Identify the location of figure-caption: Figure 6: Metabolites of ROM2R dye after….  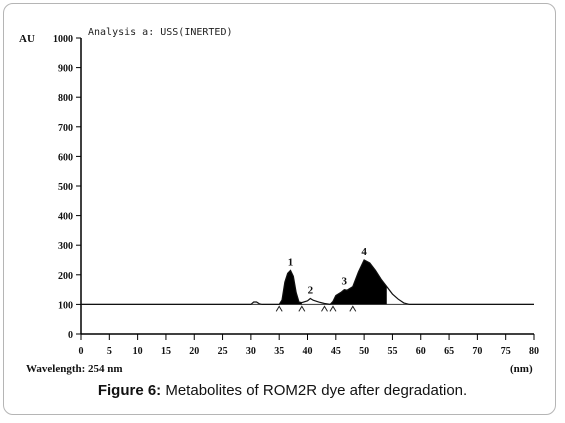
(282, 390).